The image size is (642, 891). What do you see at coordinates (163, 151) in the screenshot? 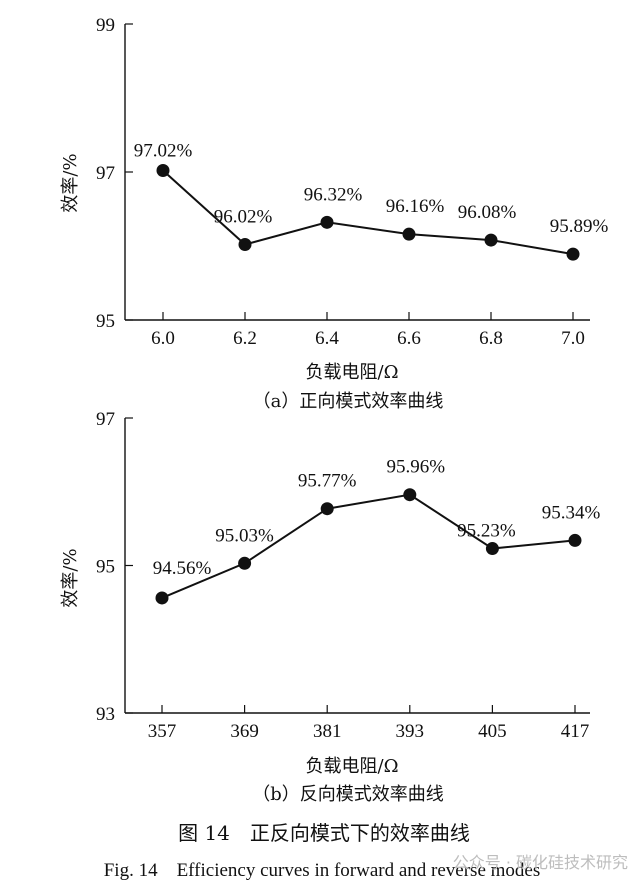
I see `chart-a-data-label: 97.02%` at bounding box center [163, 151].